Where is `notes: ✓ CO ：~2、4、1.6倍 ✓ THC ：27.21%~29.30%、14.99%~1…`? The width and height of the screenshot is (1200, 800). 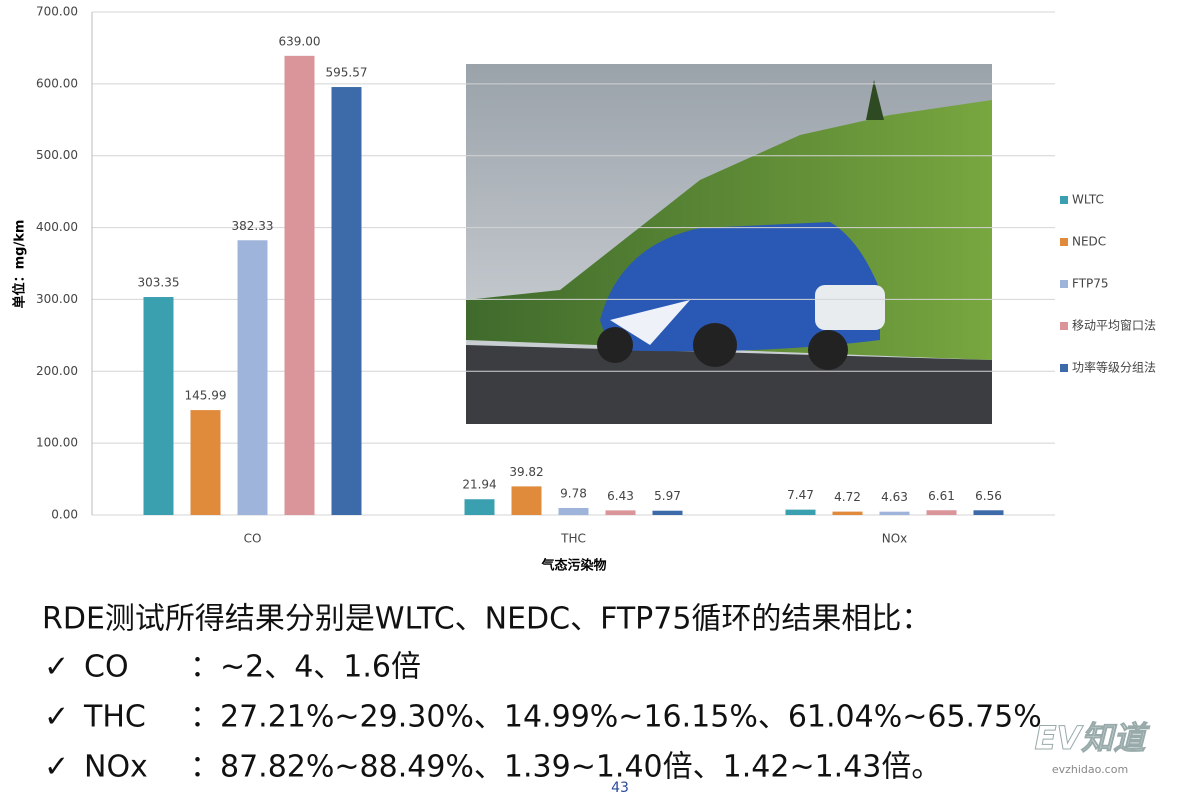
notes: ✓ CO ：~2、4、1.6倍 ✓ THC ：27.21%~29.30%、14.99%~1… is located at coordinates (543, 717).